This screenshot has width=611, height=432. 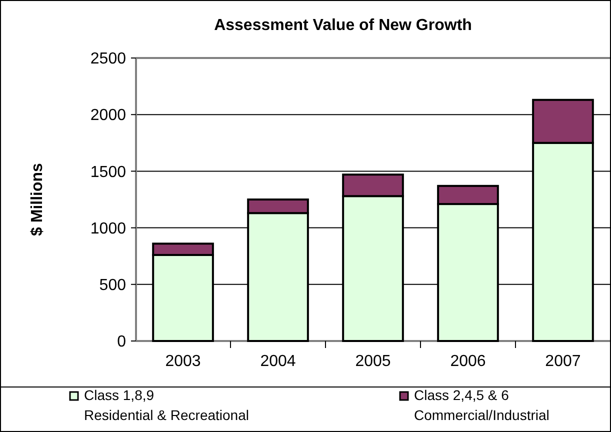 I want to click on y-tick-label: 1500, so click(x=108, y=172).